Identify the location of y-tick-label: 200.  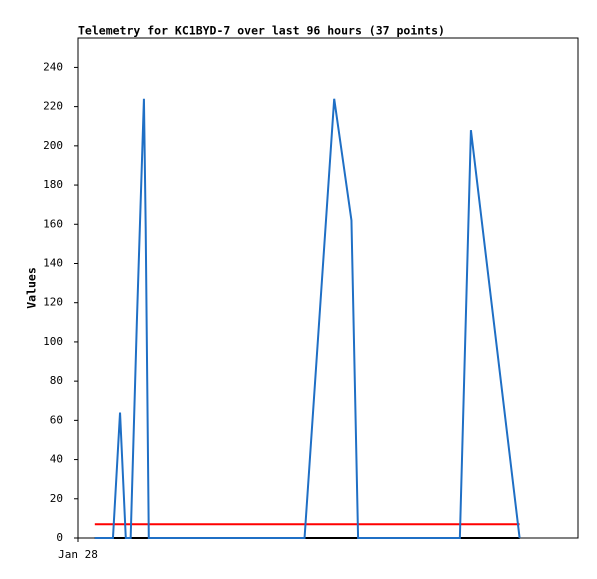
(53, 145).